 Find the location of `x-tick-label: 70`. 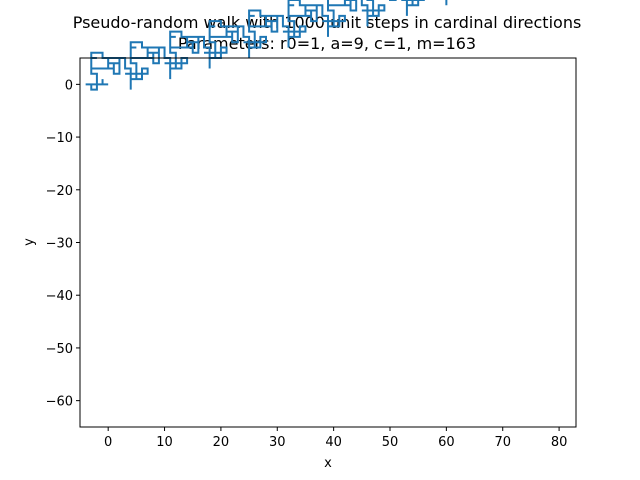

x-tick-label: 70 is located at coordinates (502, 442).